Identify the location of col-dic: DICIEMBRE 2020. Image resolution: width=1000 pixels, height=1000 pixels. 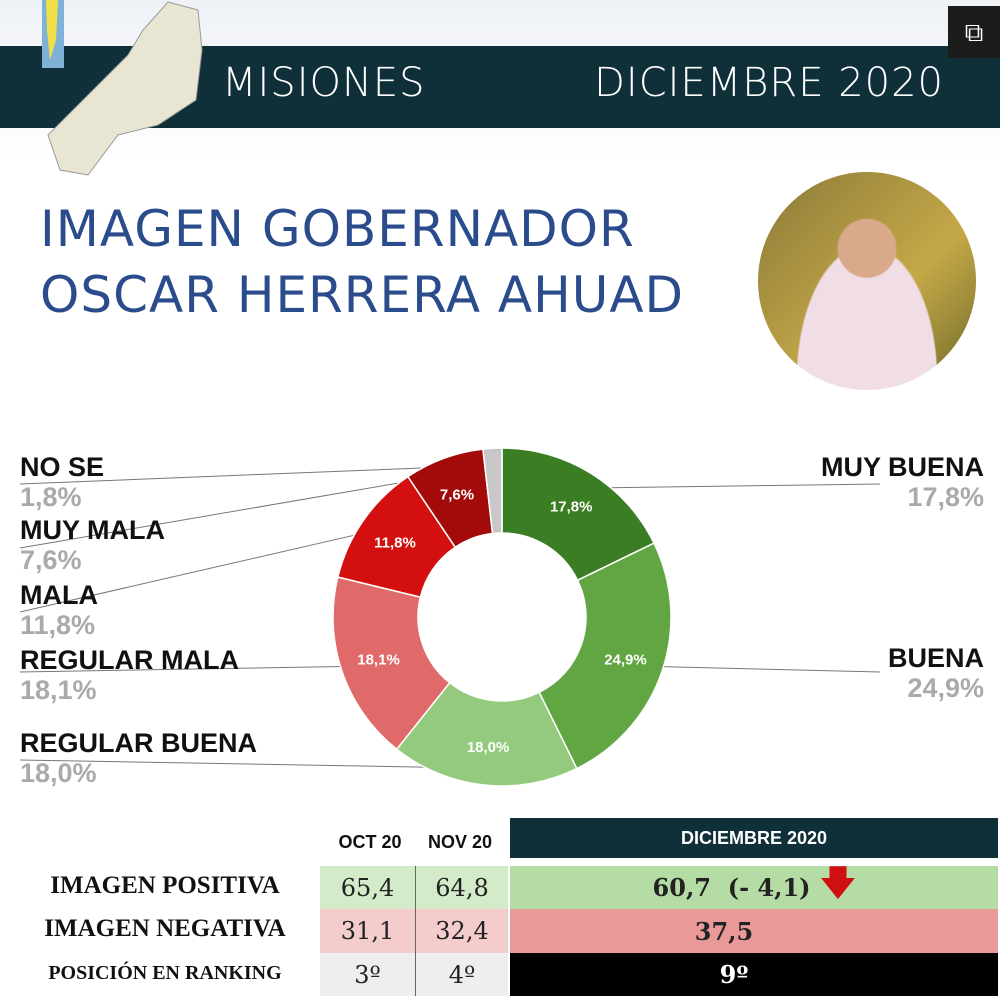
(754, 838).